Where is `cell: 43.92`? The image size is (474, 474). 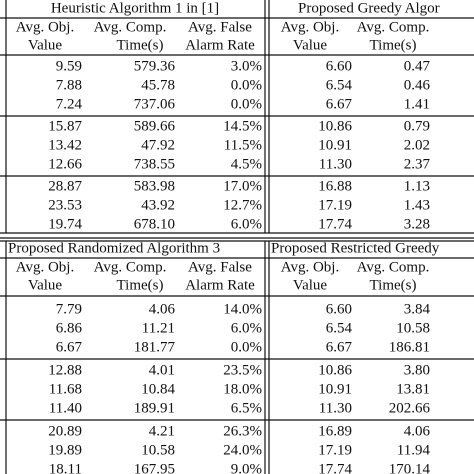
cell: 43.92 is located at coordinates (158, 205).